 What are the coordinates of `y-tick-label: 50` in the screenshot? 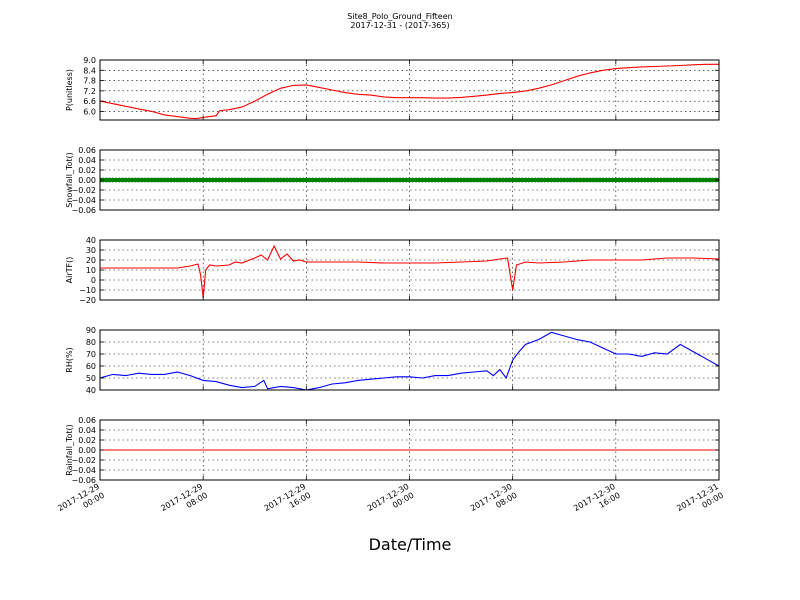 It's located at (91, 378).